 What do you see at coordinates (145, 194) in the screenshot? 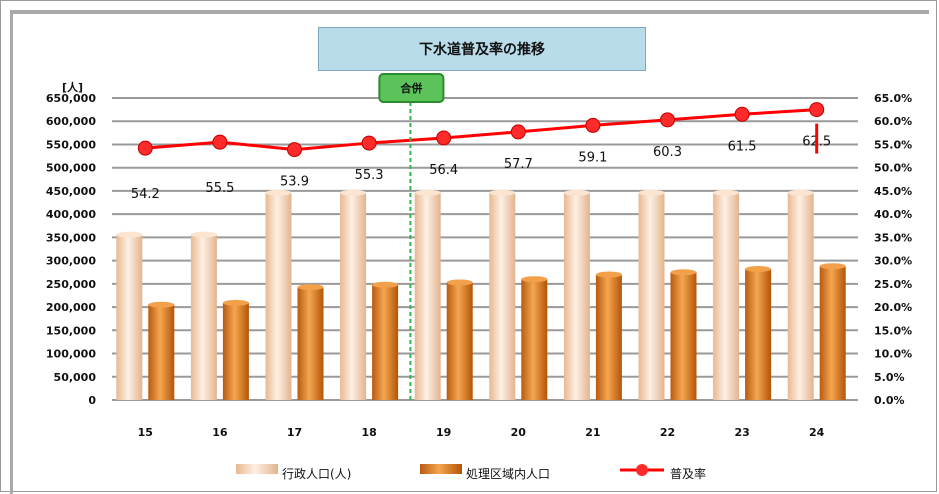
I see `rate-data-label: 54.2` at bounding box center [145, 194].